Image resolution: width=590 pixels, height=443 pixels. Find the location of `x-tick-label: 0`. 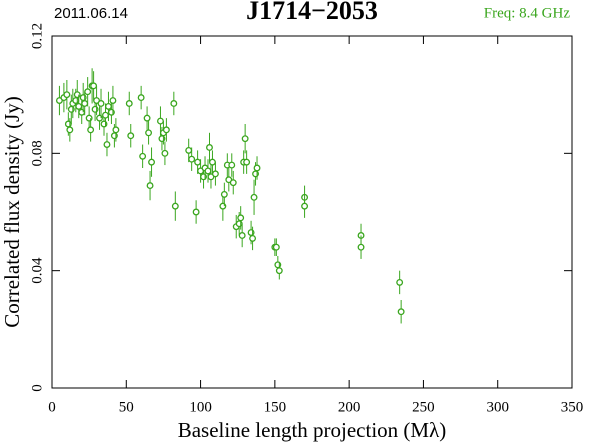

x-tick-label: 0 is located at coordinates (52, 407).